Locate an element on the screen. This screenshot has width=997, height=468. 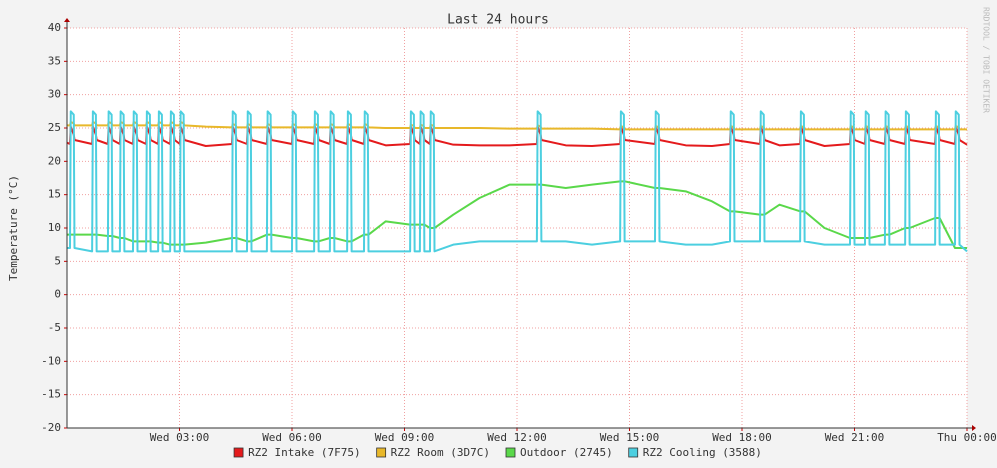
y-tick-label: 30 is located at coordinates (54, 94).